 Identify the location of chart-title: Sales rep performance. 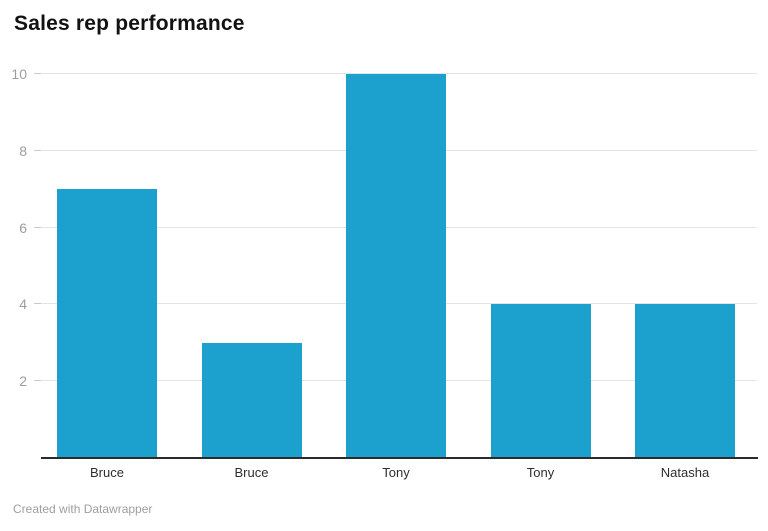
(129, 23).